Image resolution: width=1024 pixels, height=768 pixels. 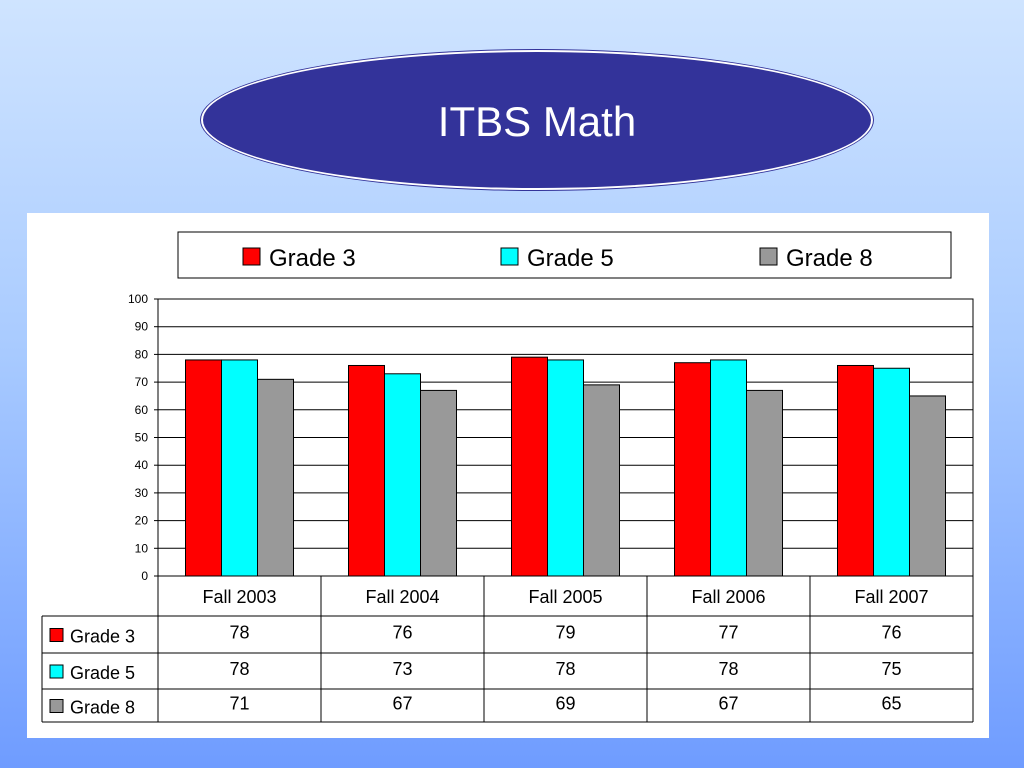 What do you see at coordinates (692, 469) in the screenshot?
I see `bar-grade-3-fall-2006` at bounding box center [692, 469].